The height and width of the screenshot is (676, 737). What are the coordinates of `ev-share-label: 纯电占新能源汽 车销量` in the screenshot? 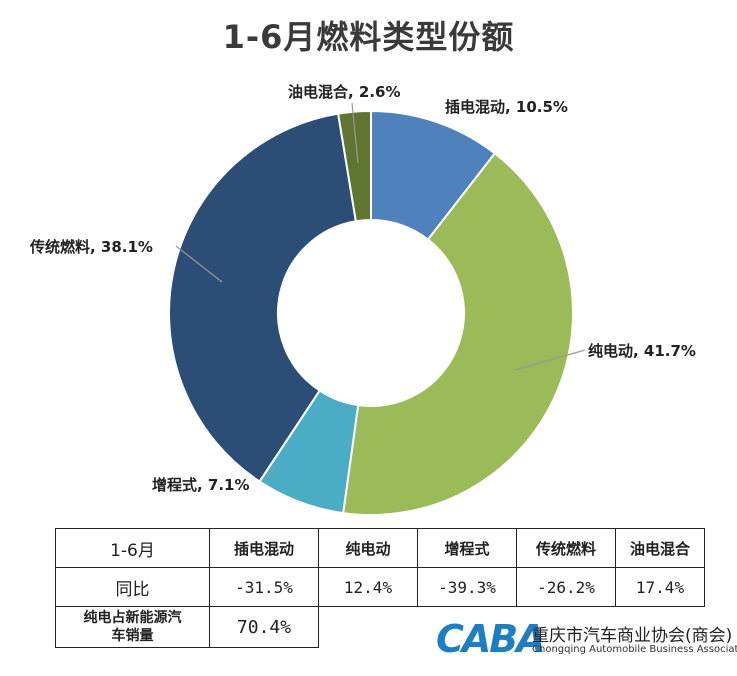 It's located at (132, 627).